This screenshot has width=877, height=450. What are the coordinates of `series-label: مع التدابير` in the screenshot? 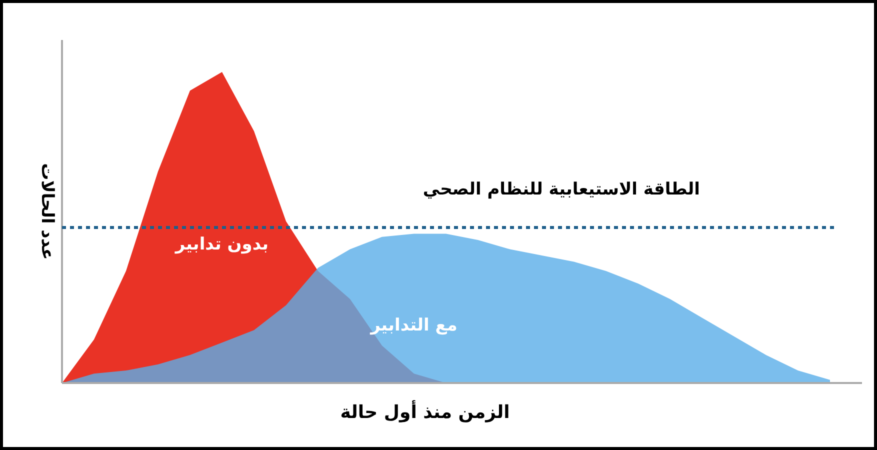 It's located at (414, 325).